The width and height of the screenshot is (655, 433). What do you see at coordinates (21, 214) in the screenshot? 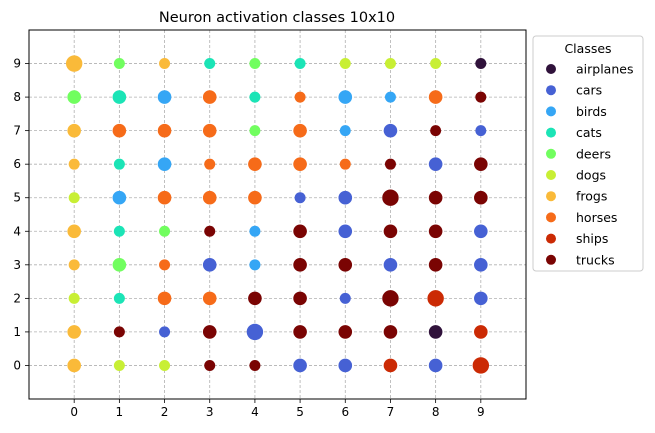
I see `y-axis-ticks: 0 1 2 3 4 5 6 7 8 9` at bounding box center [21, 214].